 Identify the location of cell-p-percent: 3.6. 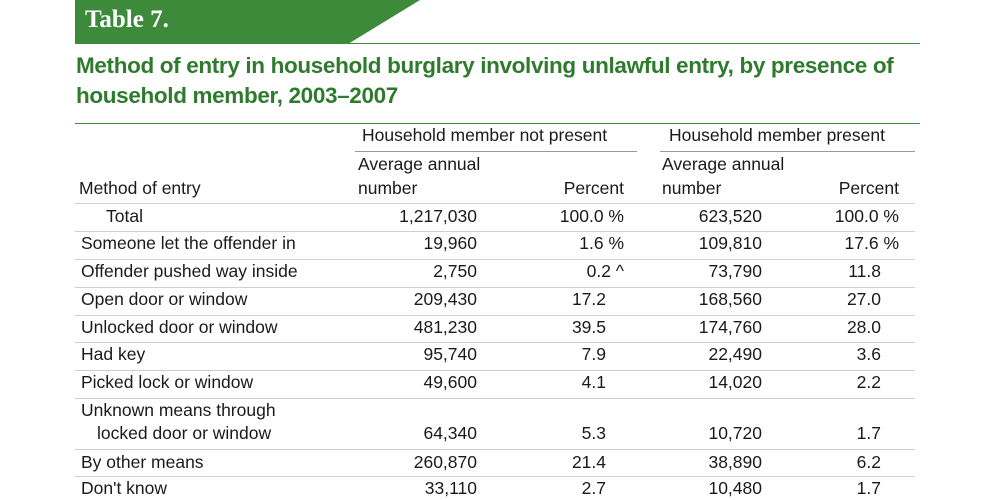
(868, 354).